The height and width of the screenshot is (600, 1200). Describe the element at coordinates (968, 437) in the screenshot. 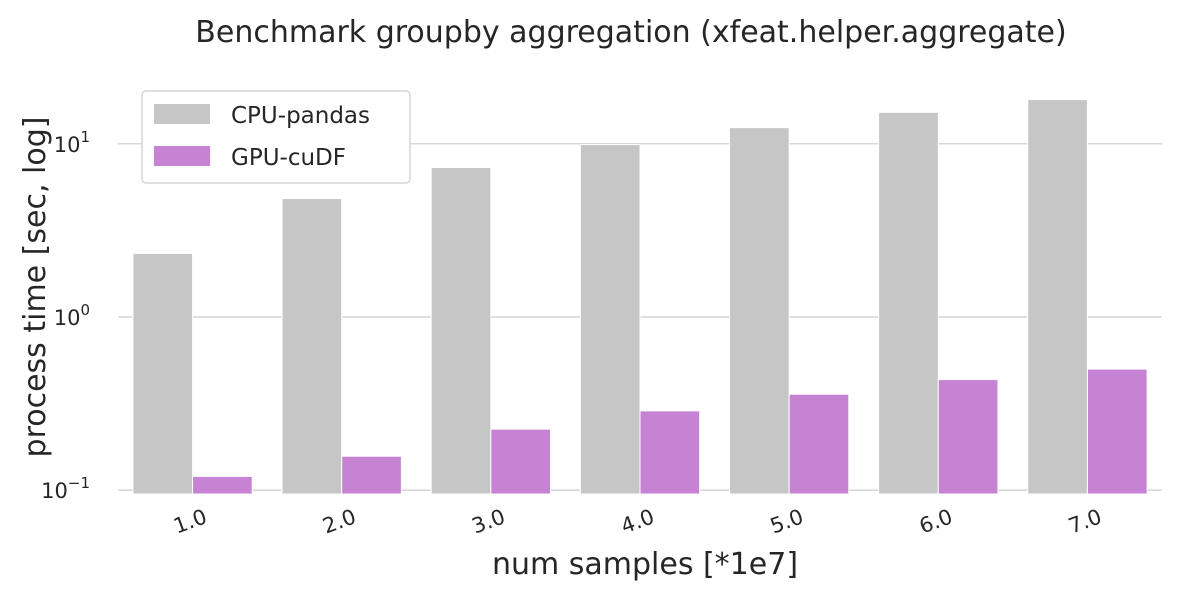

I see `bar-gpu-cudf-6.0` at that location.